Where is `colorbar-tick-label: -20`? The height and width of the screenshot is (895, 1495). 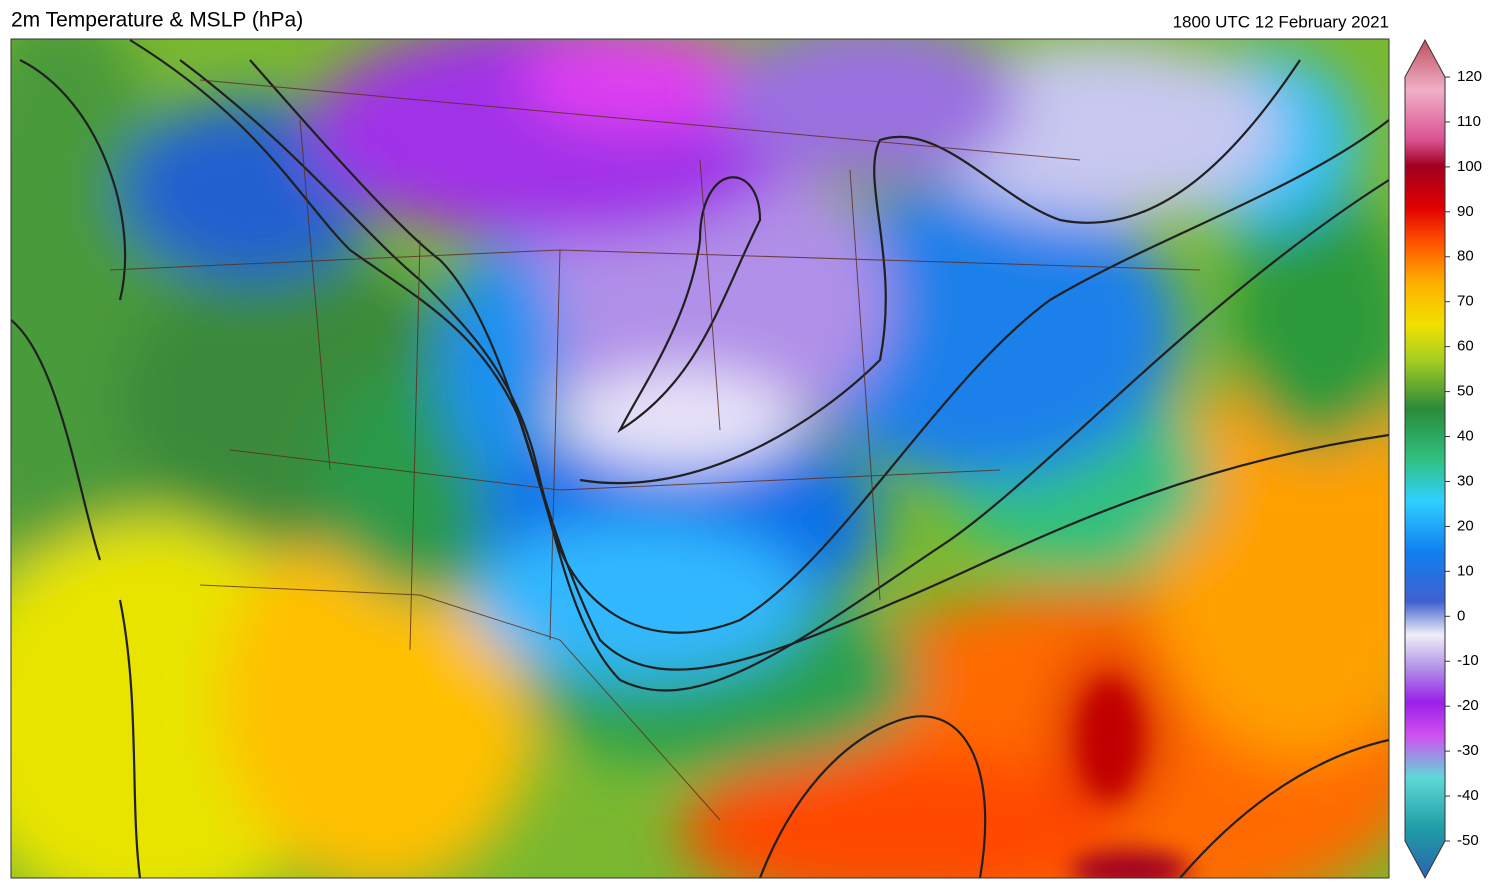
colorbar-tick-label: -20 is located at coordinates (1468, 705).